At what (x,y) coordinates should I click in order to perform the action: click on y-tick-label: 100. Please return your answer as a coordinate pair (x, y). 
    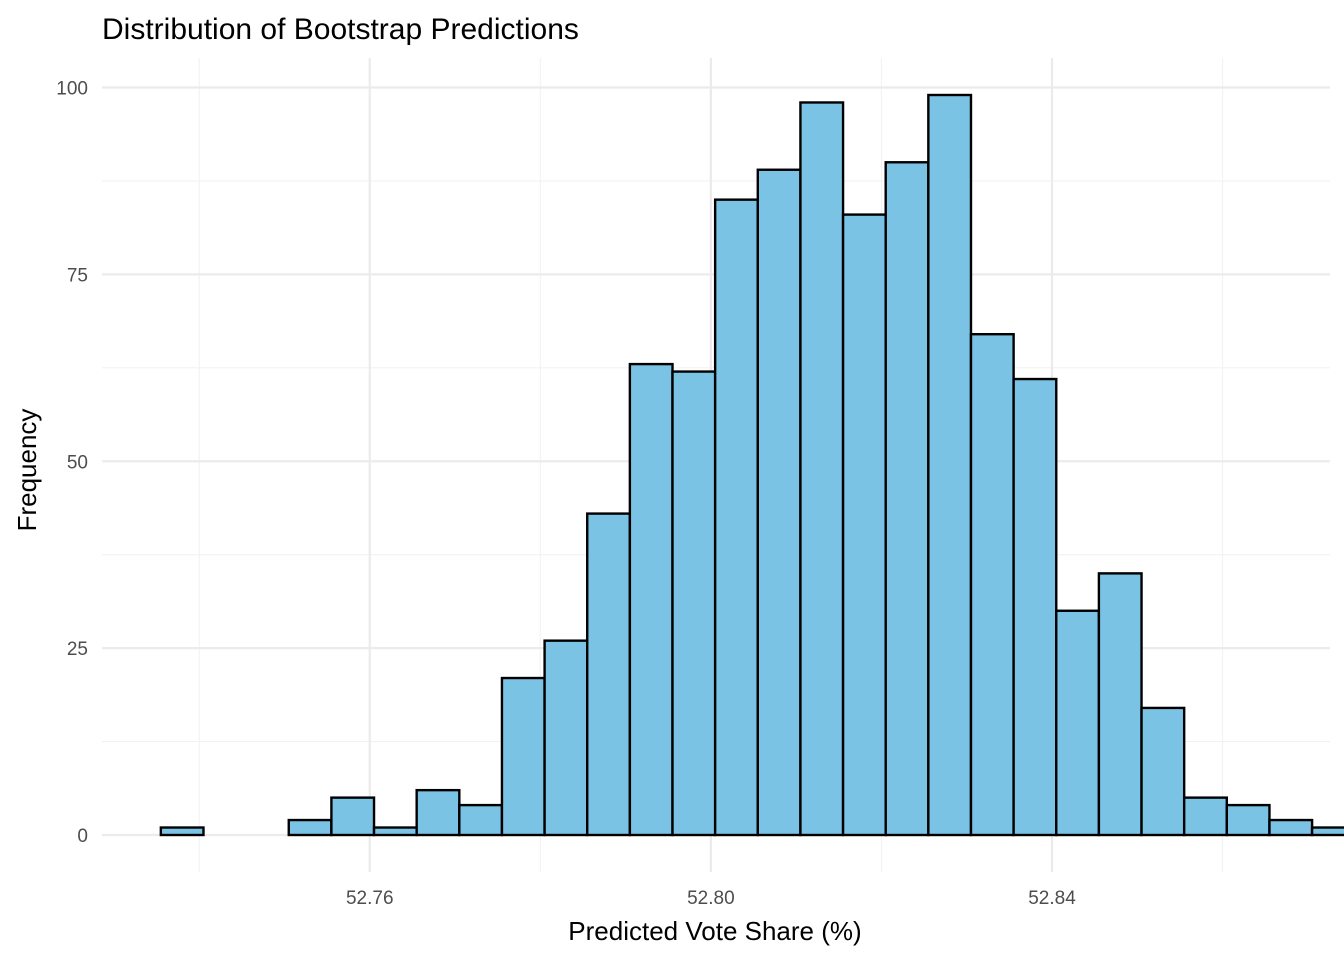
    Looking at the image, I should click on (72, 89).